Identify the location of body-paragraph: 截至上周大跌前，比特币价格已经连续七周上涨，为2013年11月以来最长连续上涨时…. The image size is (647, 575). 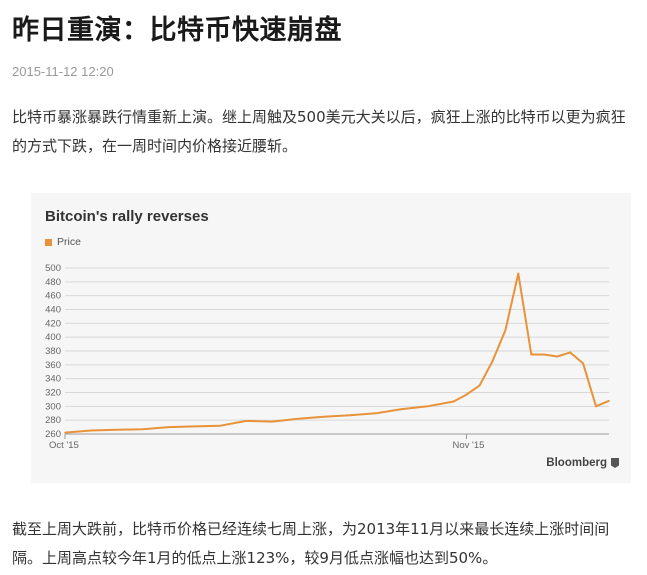
(311, 543).